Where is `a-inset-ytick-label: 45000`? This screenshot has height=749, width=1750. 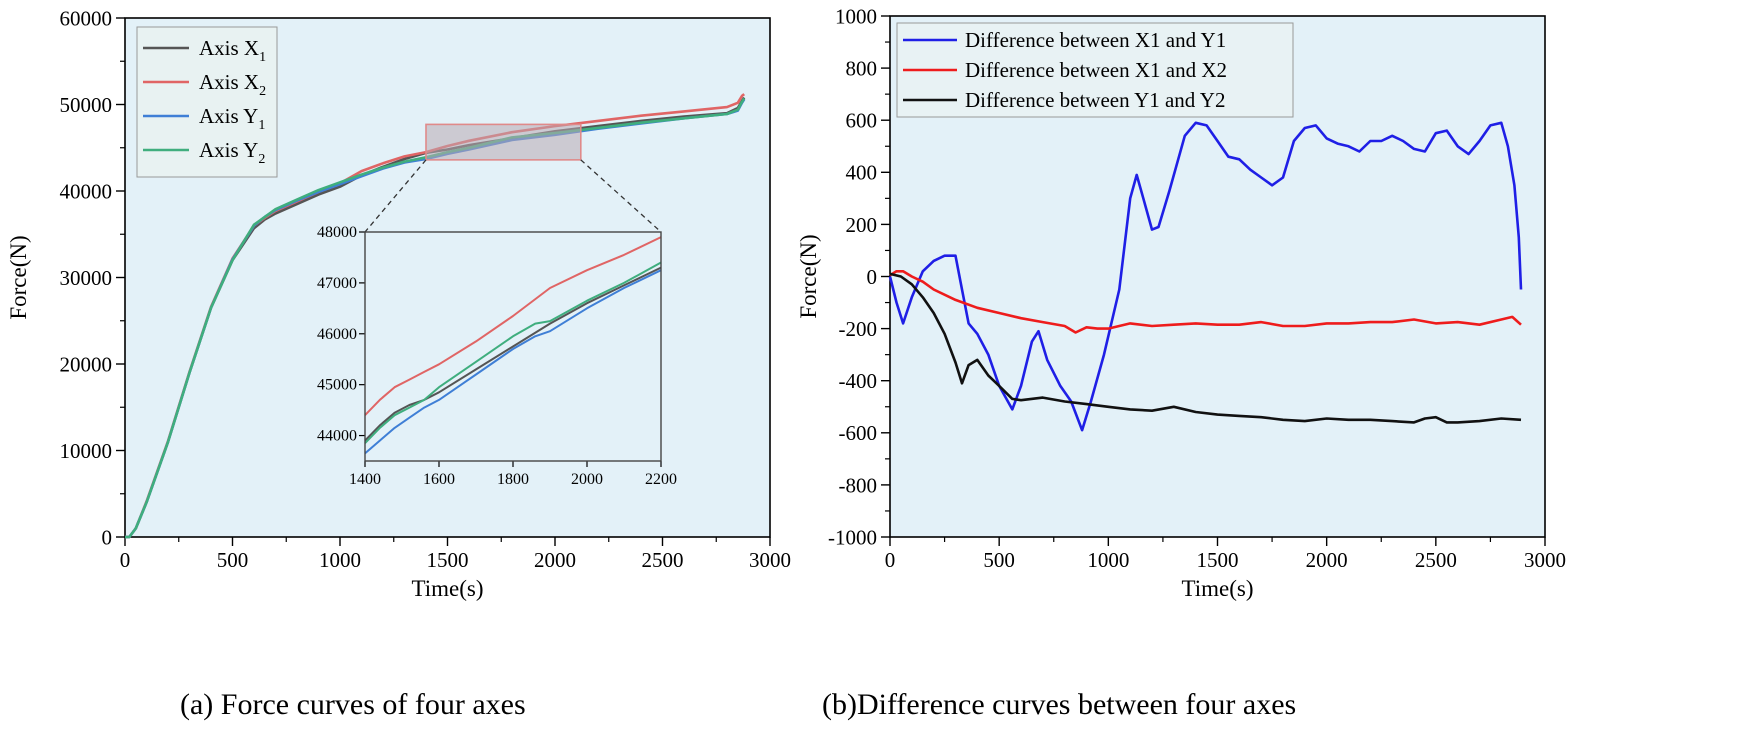
a-inset-ytick-label: 45000 is located at coordinates (337, 385).